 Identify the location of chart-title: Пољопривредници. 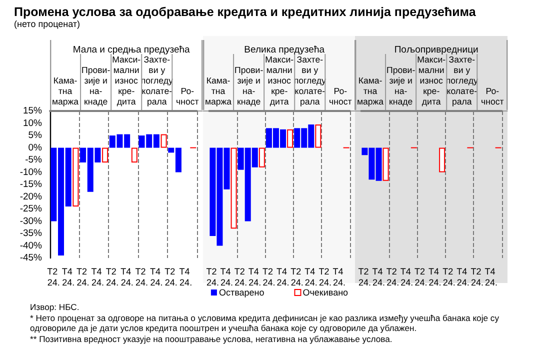
(436, 50).